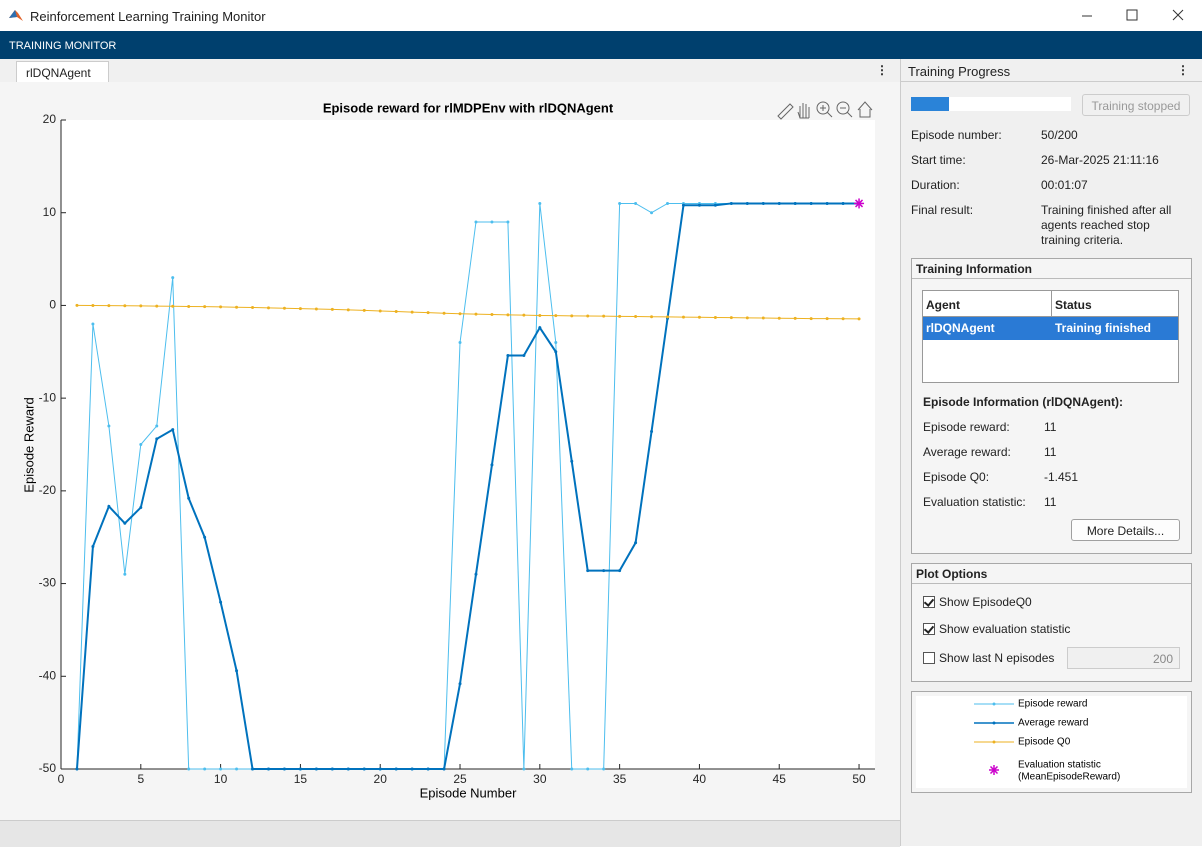  Describe the element at coordinates (1183, 70) in the screenshot. I see `panel-menu: ⋮` at that location.